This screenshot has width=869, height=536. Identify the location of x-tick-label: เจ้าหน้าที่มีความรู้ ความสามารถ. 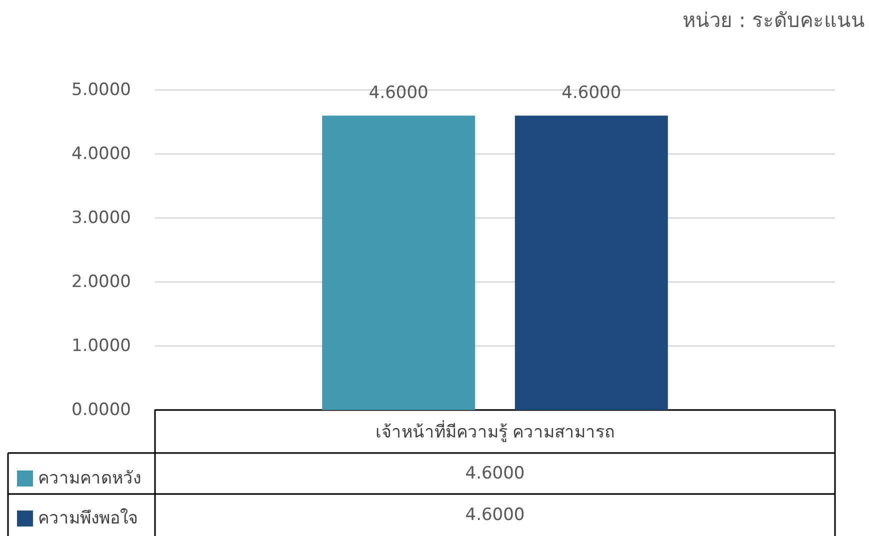
(495, 431).